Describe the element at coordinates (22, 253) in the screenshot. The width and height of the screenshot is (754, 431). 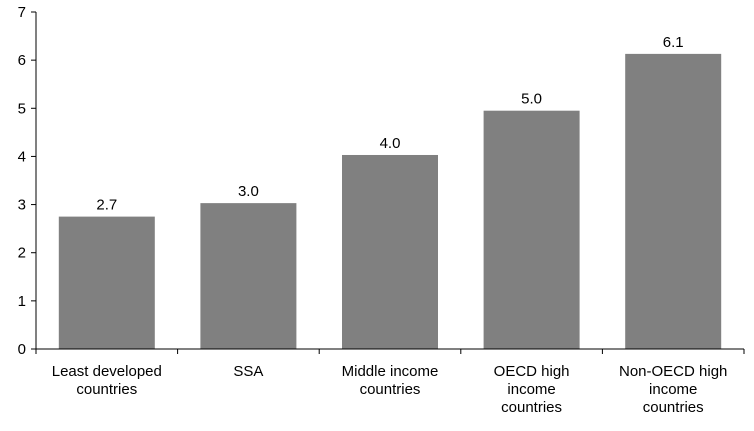
I see `y-tick-label: 2` at that location.